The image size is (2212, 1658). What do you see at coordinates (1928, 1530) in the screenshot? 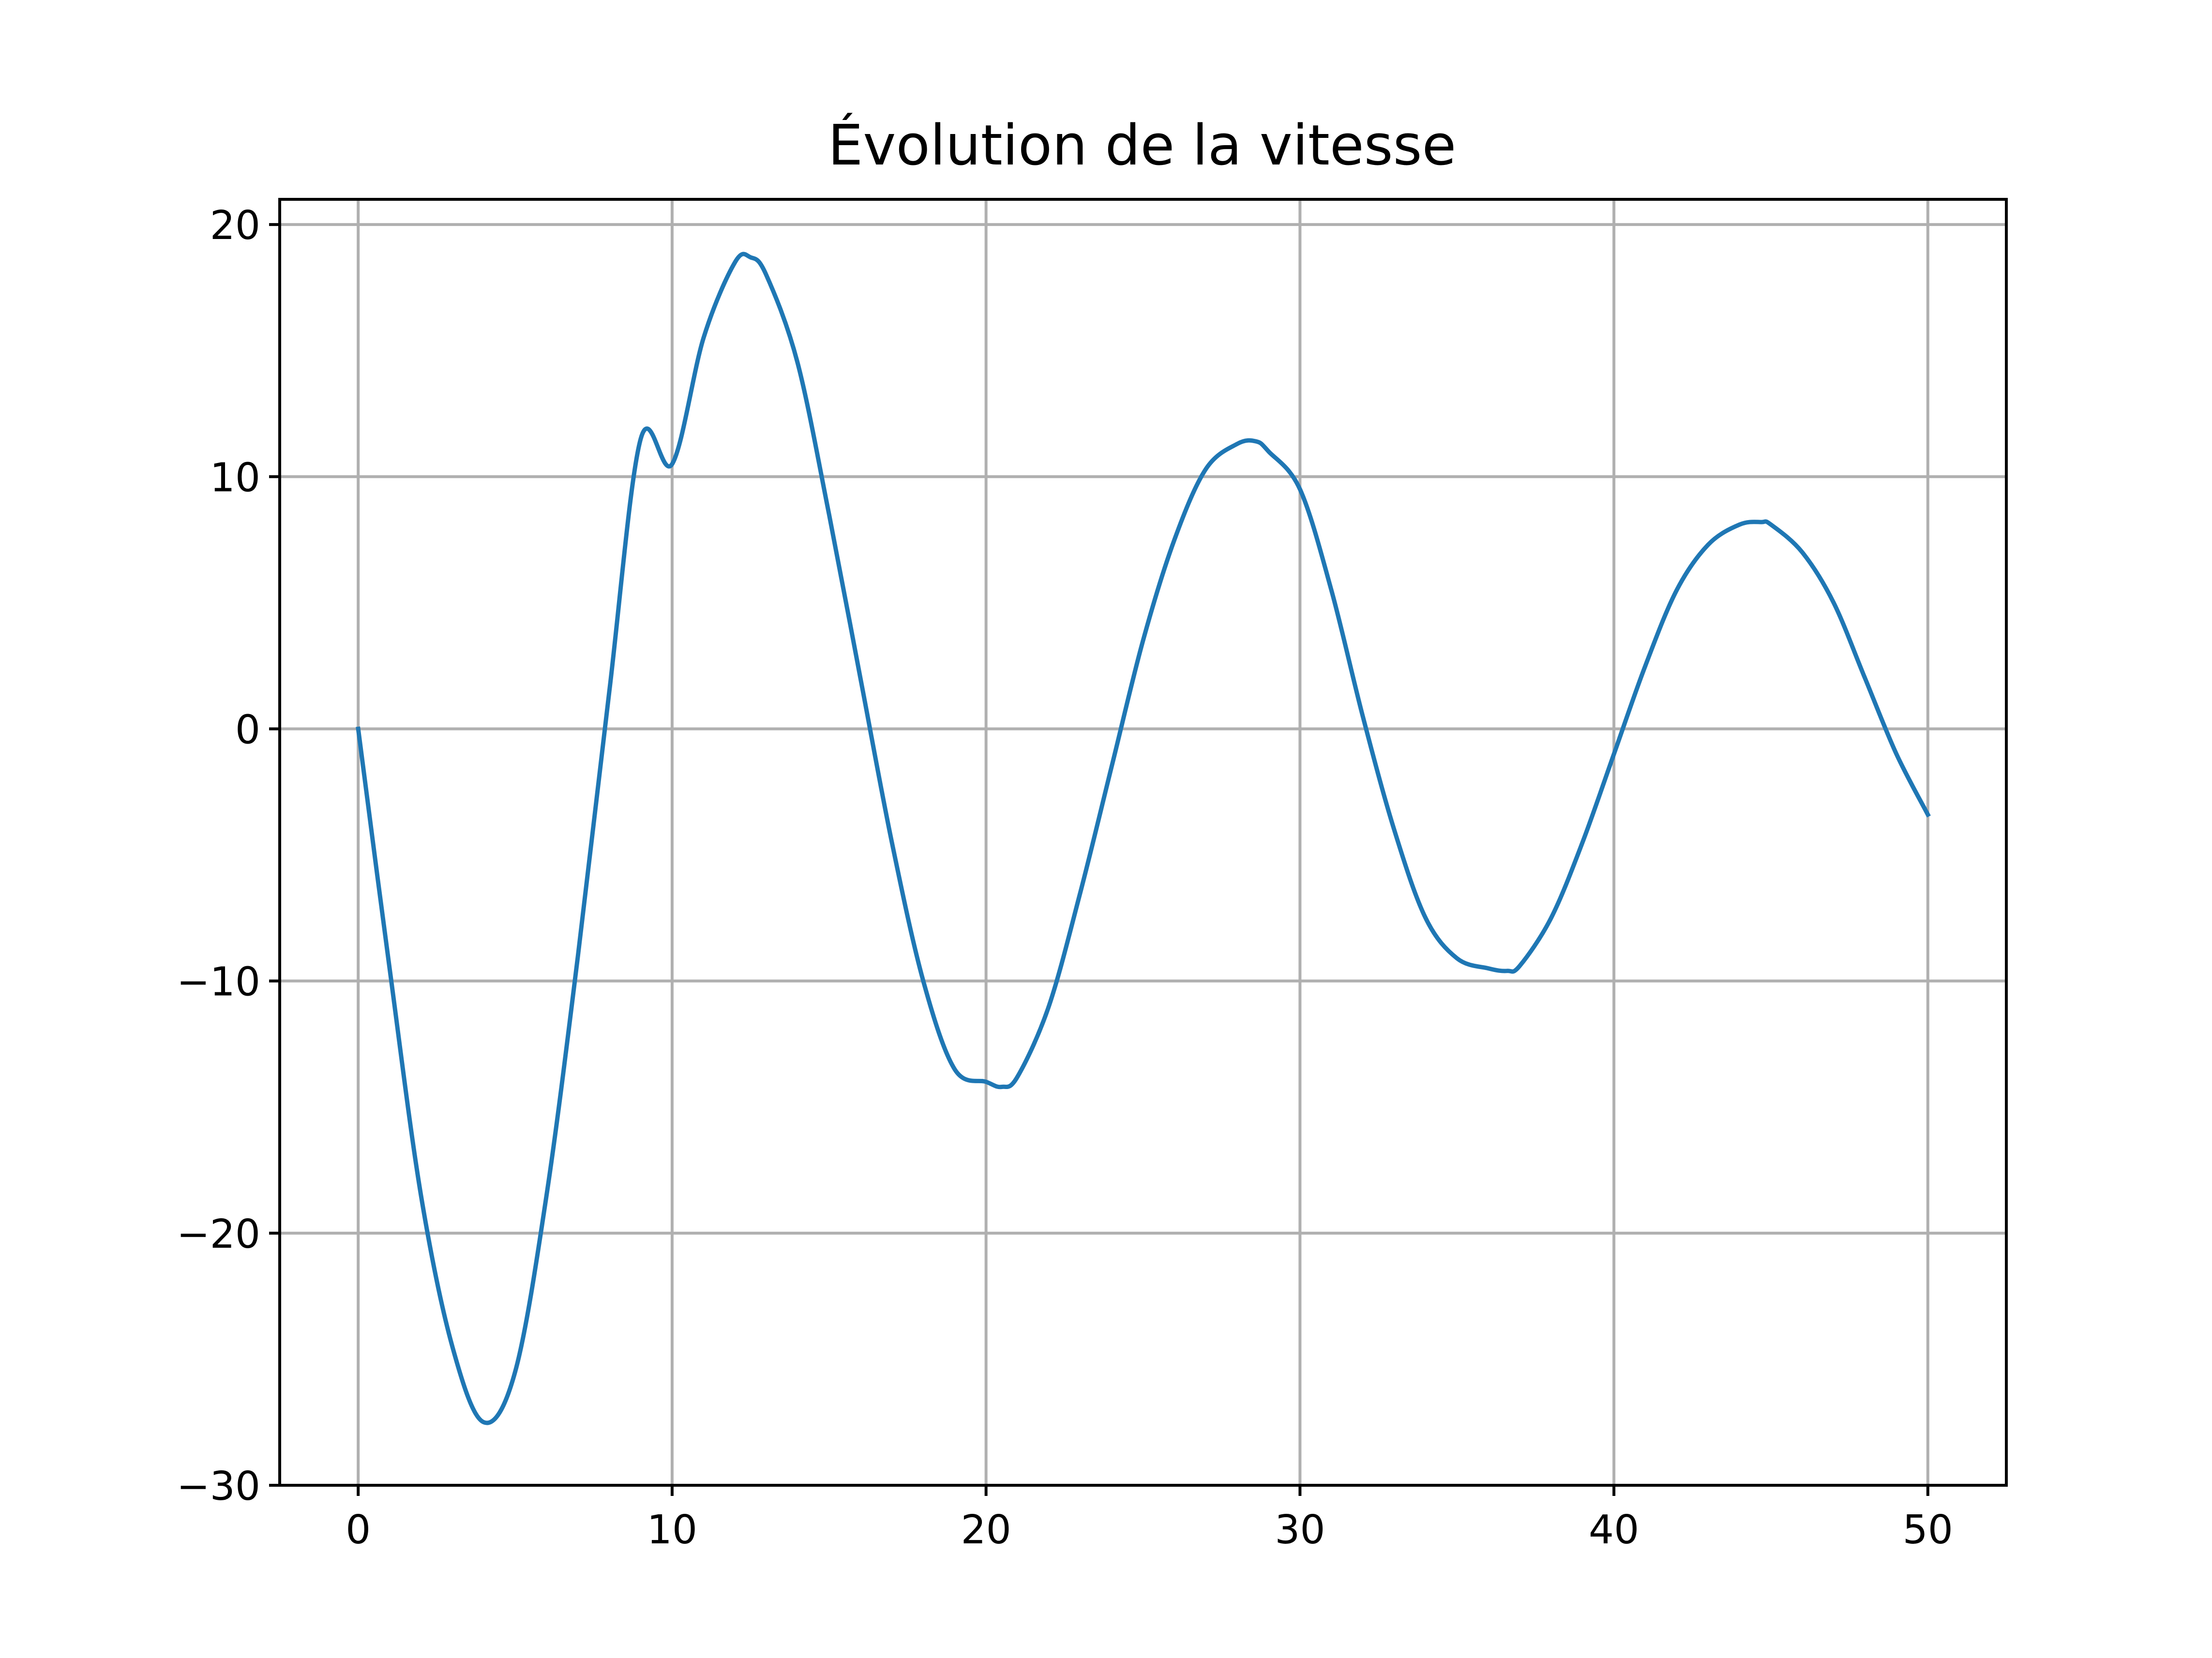
I see `x-tick-label: 50` at bounding box center [1928, 1530].